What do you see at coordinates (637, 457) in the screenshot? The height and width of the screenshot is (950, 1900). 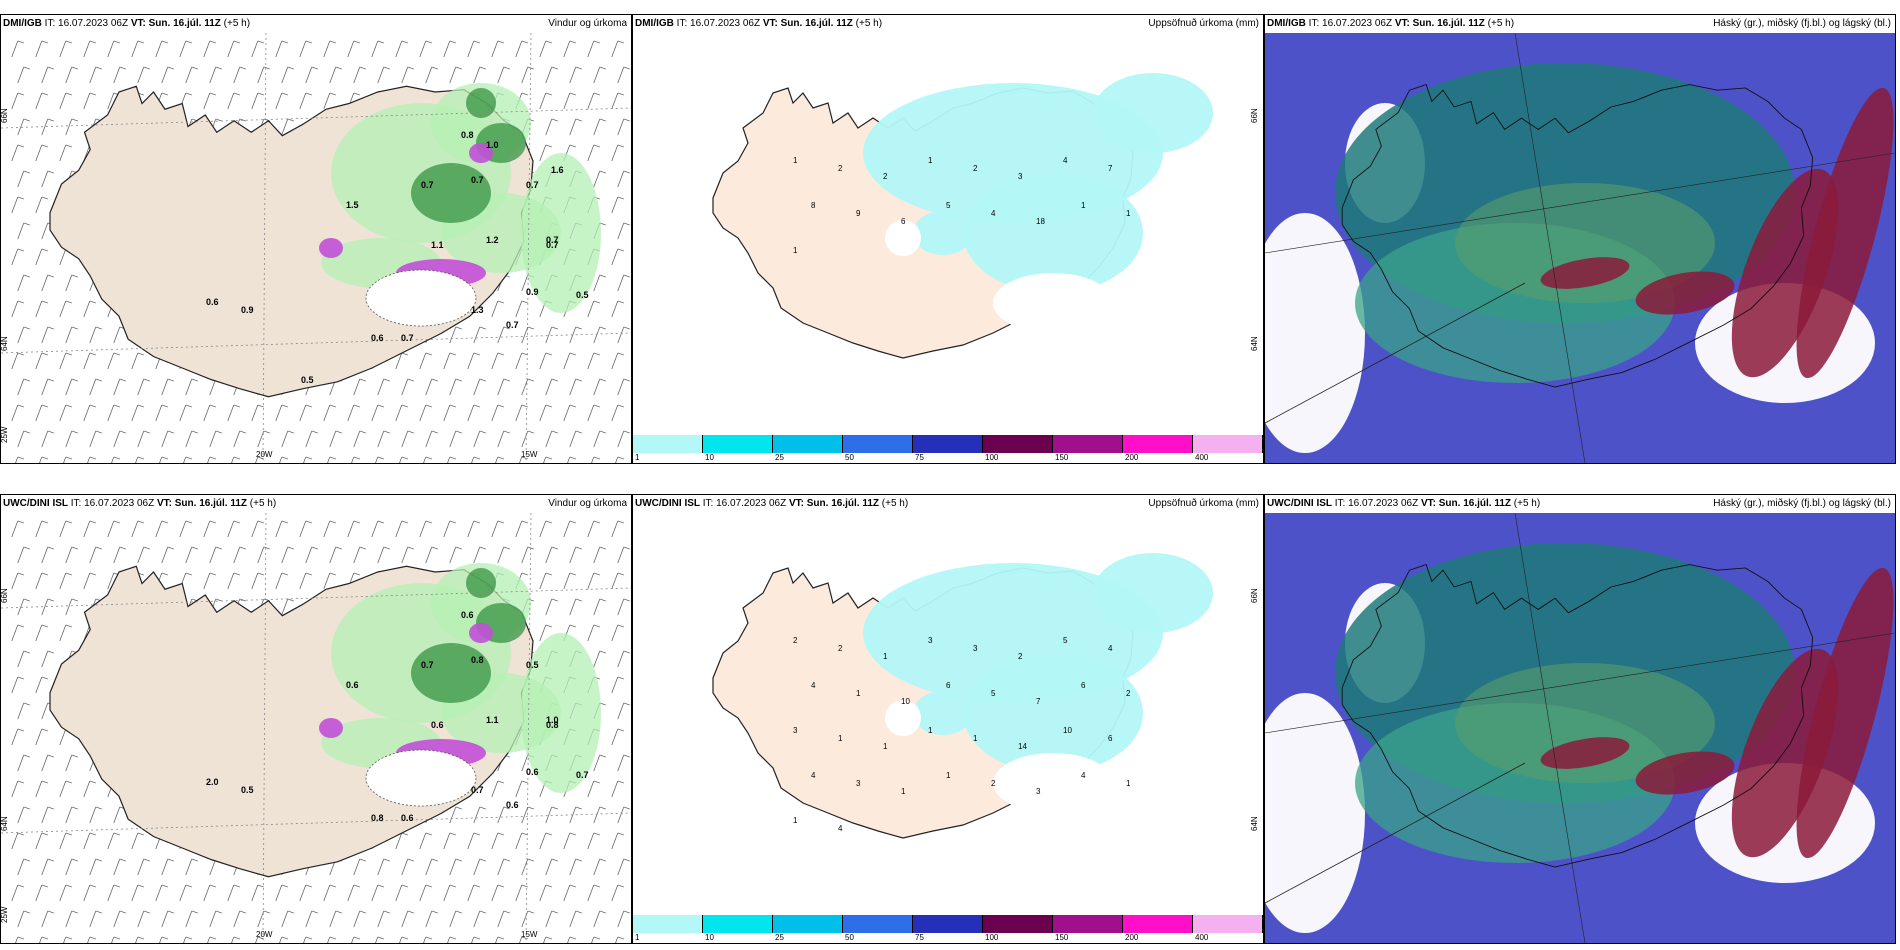 I see `colorbar-tick-label: 1` at bounding box center [637, 457].